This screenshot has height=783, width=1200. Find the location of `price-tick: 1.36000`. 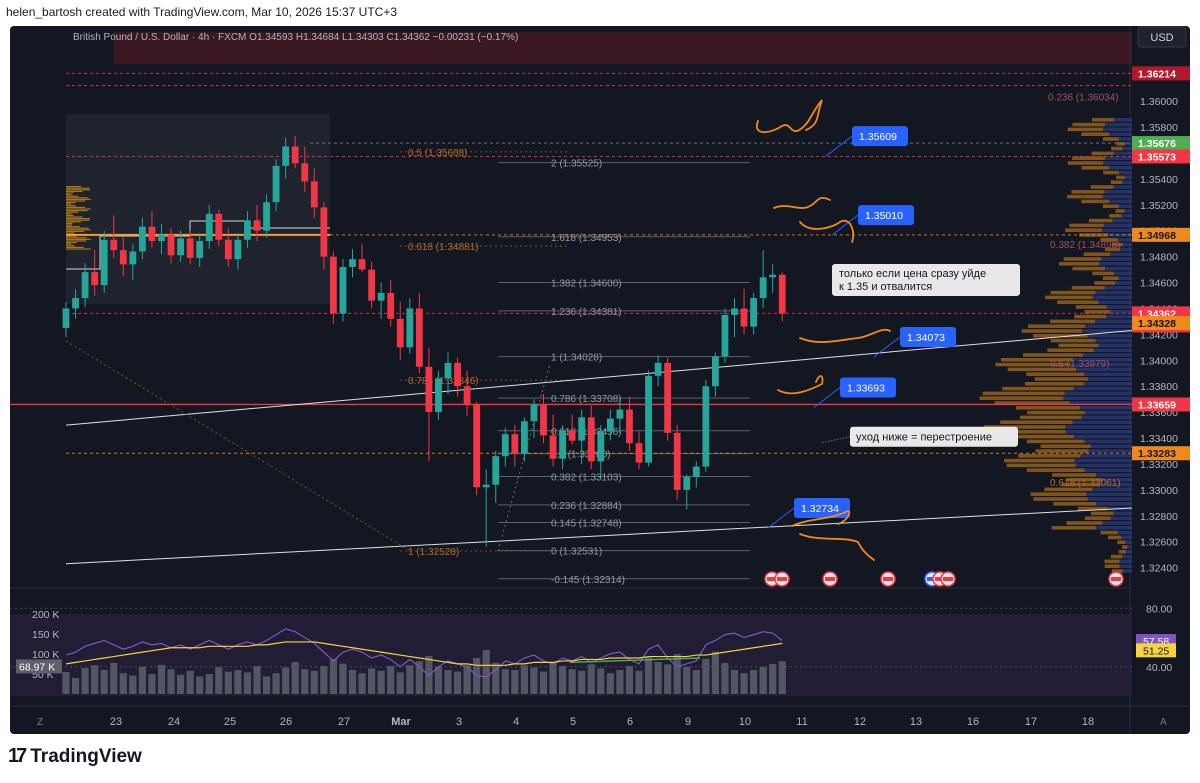

price-tick: 1.36000 is located at coordinates (1159, 102).